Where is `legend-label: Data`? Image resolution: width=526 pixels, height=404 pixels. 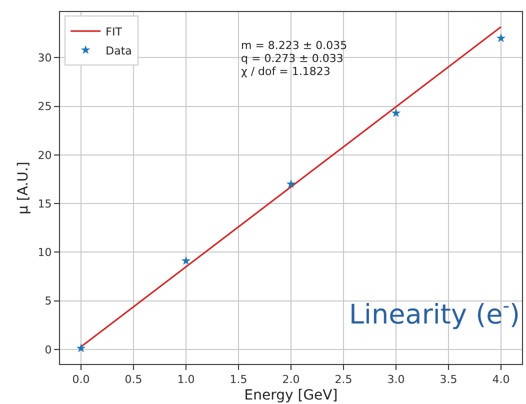
legend-label: Data is located at coordinates (119, 51).